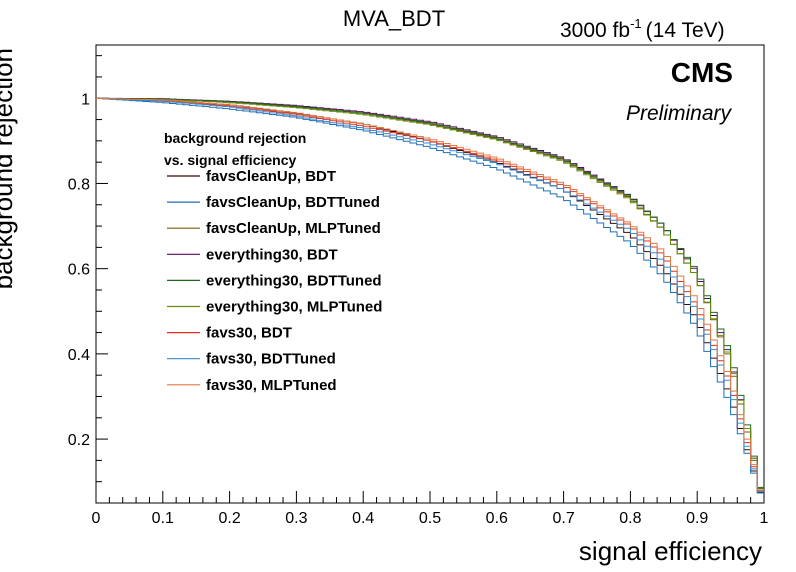 Image resolution: width=796 pixels, height=572 pixels. Describe the element at coordinates (85, 99) in the screenshot. I see `y-tick-label: 1` at that location.